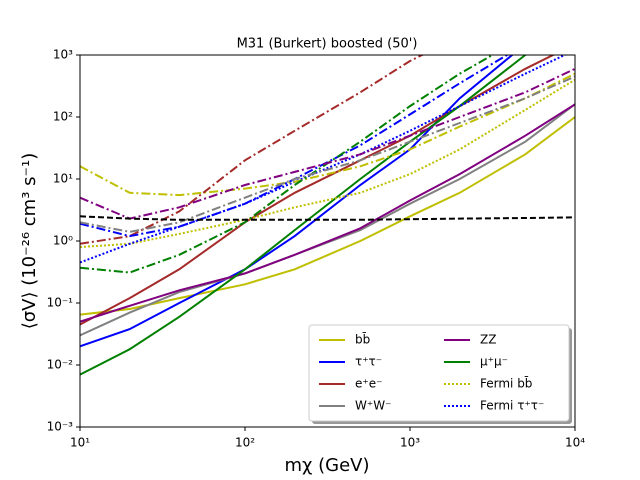 The image size is (640, 480). Describe the element at coordinates (410, 443) in the screenshot. I see `x-tick-label: 10³` at that location.